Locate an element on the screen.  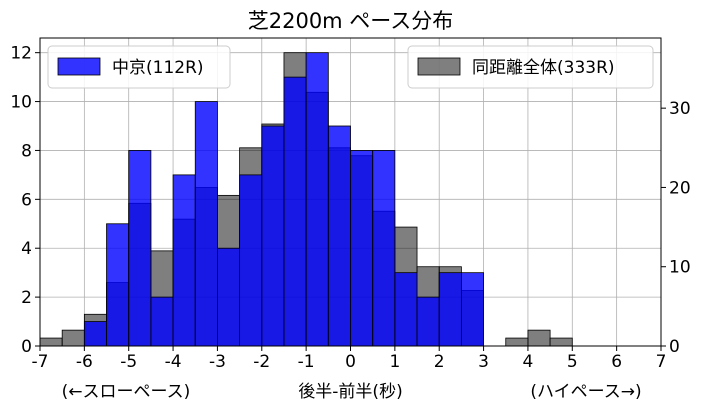
x-tick-label: 3 is located at coordinates (483, 362).